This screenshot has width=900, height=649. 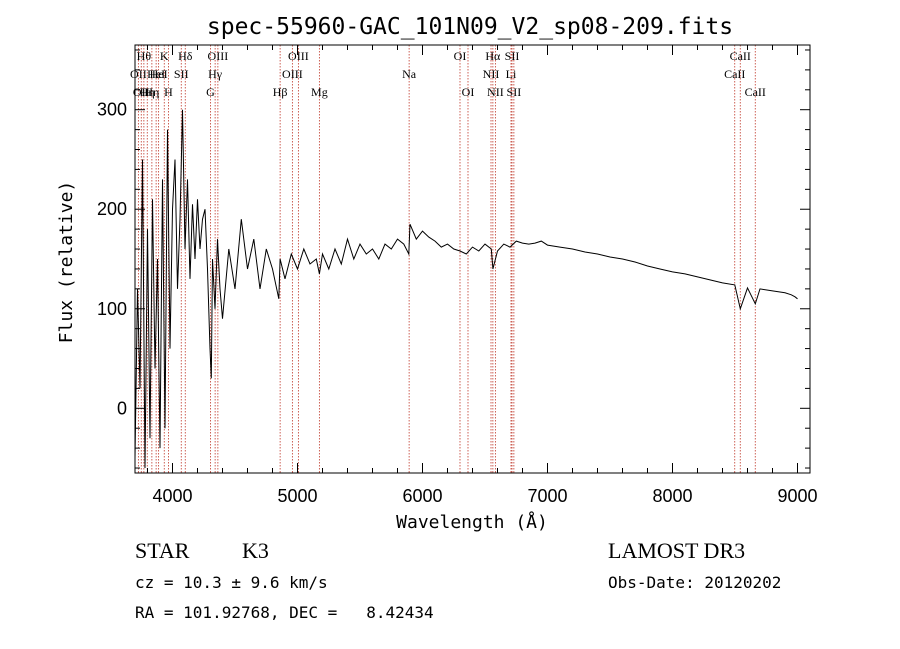 What do you see at coordinates (472, 522) in the screenshot?
I see `x-axis-label: Wavelength (Å)` at bounding box center [472, 522].